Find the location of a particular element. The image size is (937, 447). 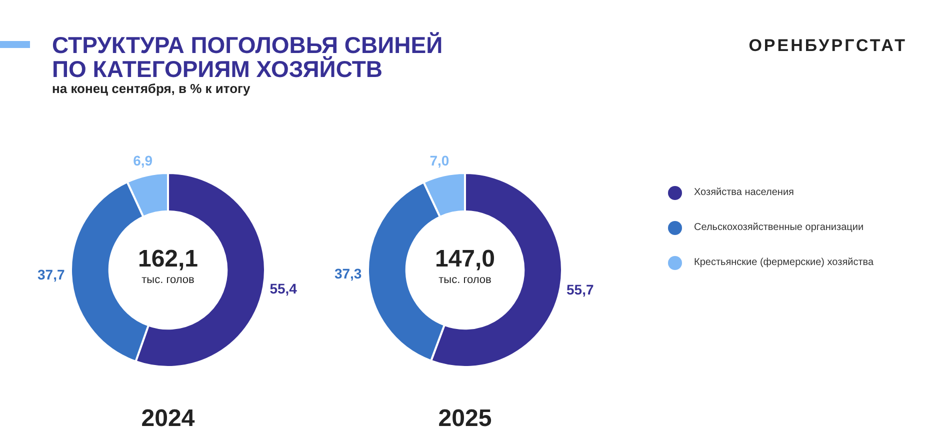

data-label: 55,7 is located at coordinates (580, 290).